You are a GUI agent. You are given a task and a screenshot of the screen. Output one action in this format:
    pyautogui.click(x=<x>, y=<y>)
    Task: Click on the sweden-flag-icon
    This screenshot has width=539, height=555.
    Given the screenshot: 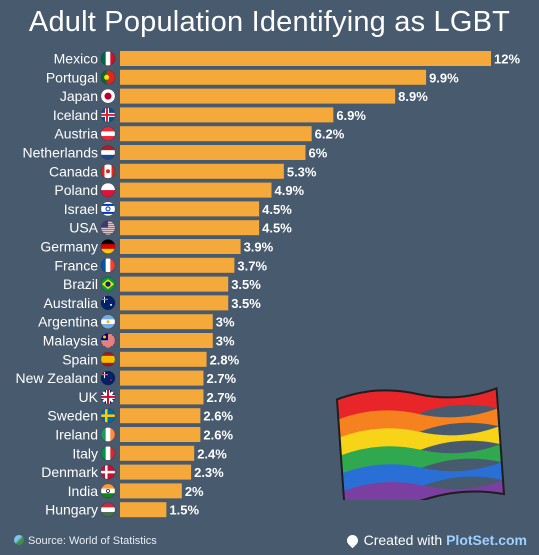 What is the action you would take?
    pyautogui.click(x=108, y=416)
    